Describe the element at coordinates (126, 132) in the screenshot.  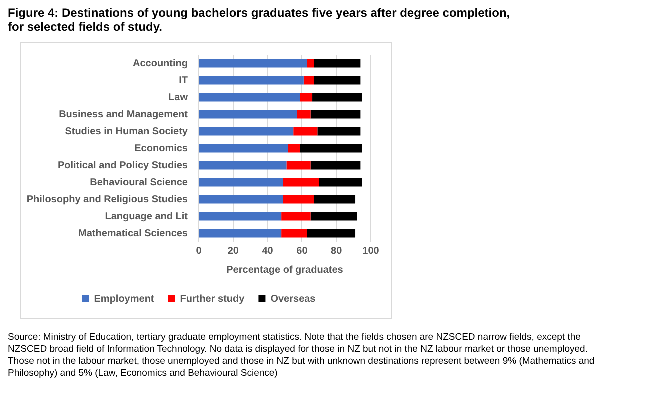
I see `y-tick-label: Studies in Human Society` at that location.